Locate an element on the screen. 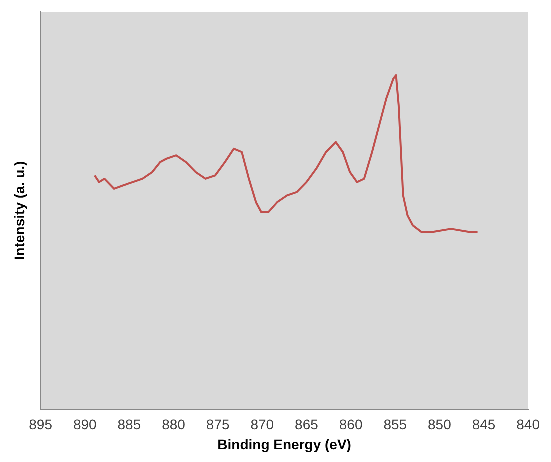  x-tick-label: 885 is located at coordinates (130, 424).